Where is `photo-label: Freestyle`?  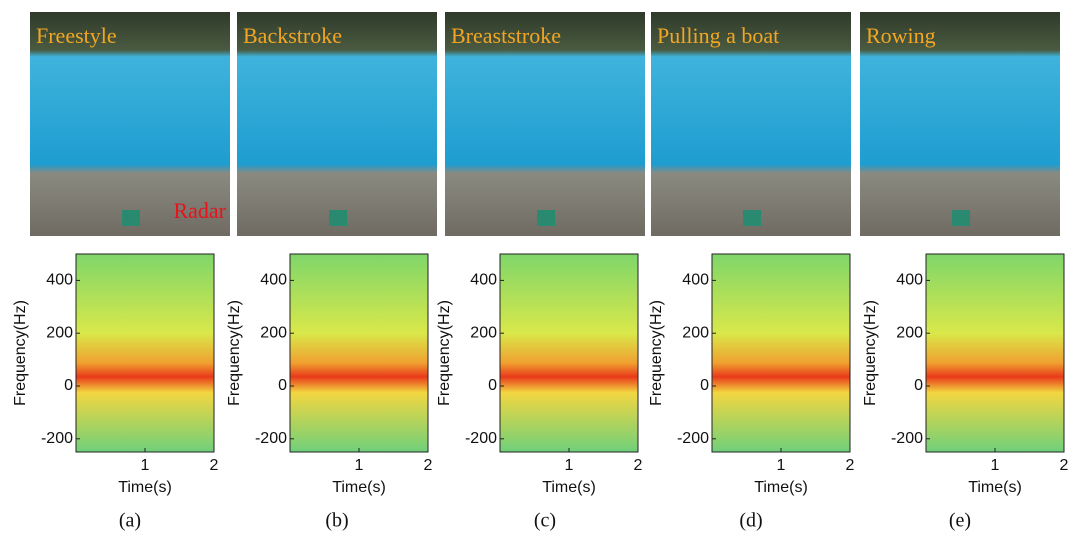
photo-label: Freestyle is located at coordinates (76, 35).